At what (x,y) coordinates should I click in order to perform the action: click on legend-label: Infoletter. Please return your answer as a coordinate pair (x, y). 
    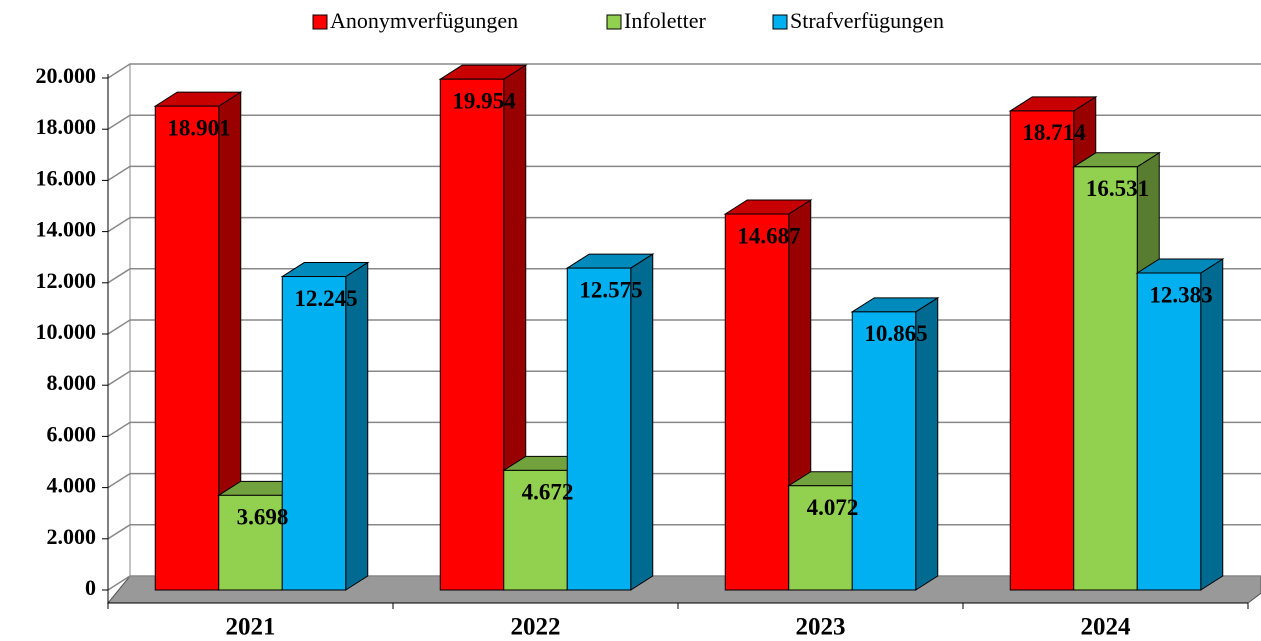
    Looking at the image, I should click on (665, 20).